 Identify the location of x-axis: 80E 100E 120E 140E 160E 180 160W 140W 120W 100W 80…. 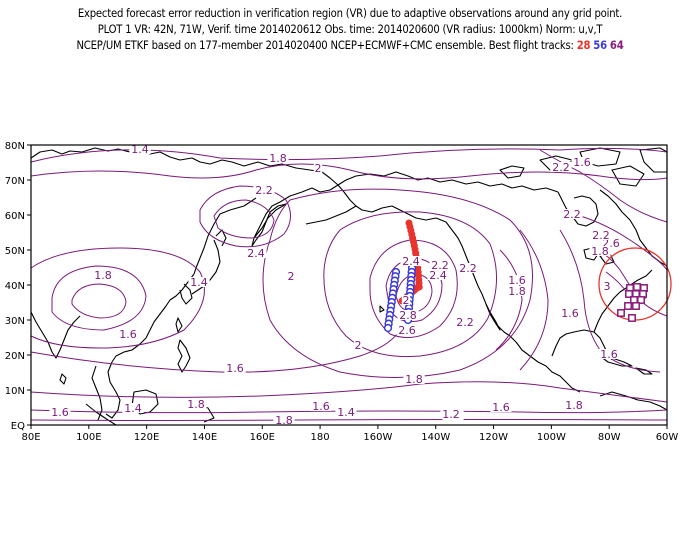
(349, 434).